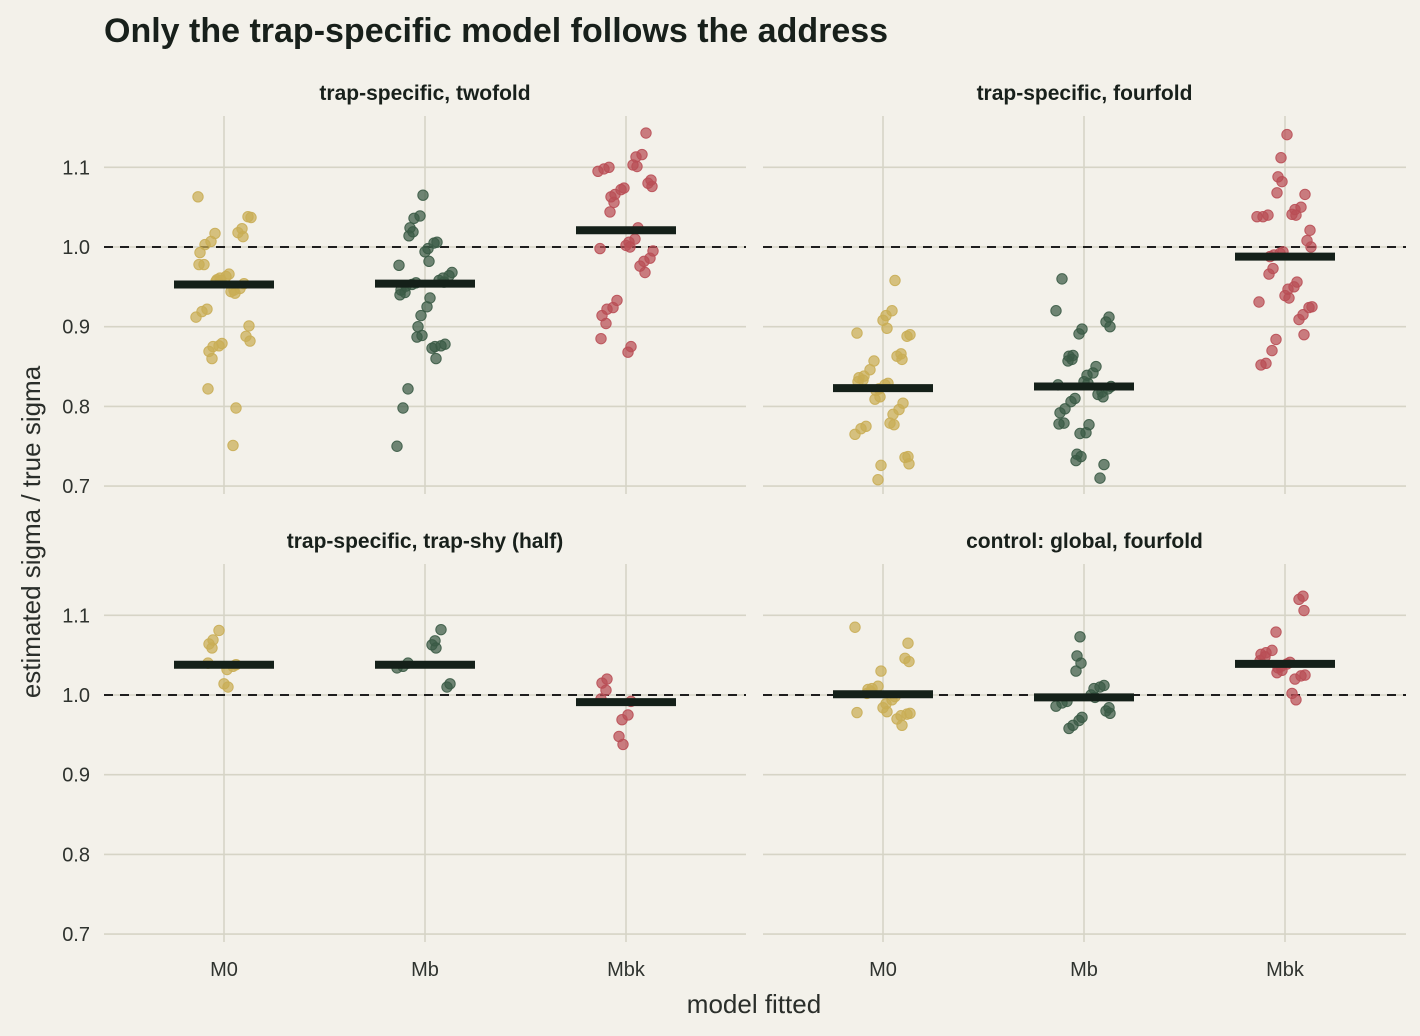 The image size is (1420, 1036). I want to click on facet-title: trap-specific, twofold, so click(424, 93).